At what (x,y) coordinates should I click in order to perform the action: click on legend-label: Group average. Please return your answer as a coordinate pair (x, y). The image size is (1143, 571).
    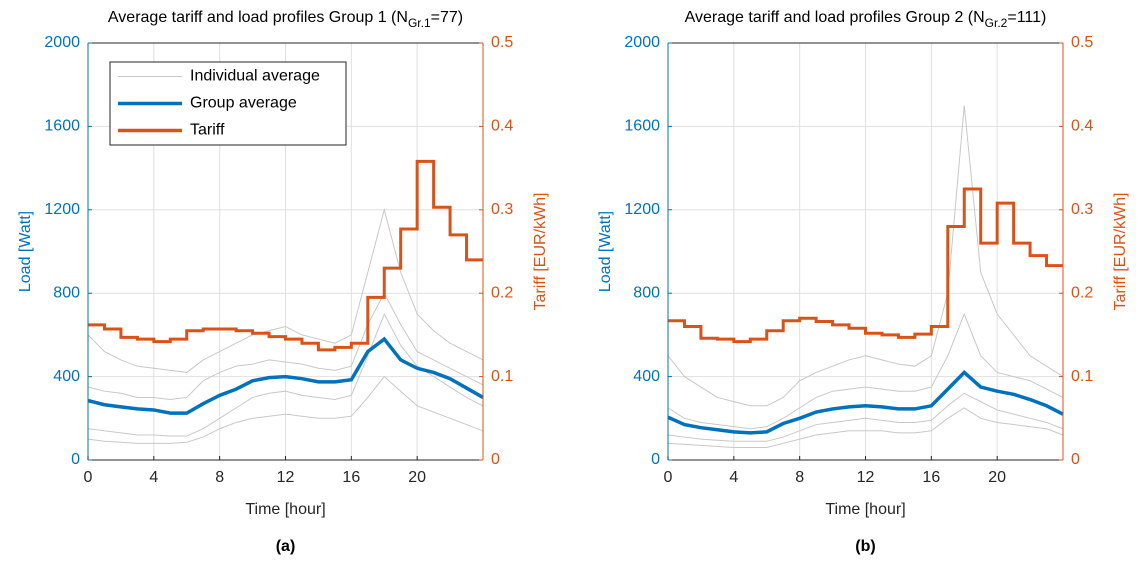
    Looking at the image, I should click on (243, 103).